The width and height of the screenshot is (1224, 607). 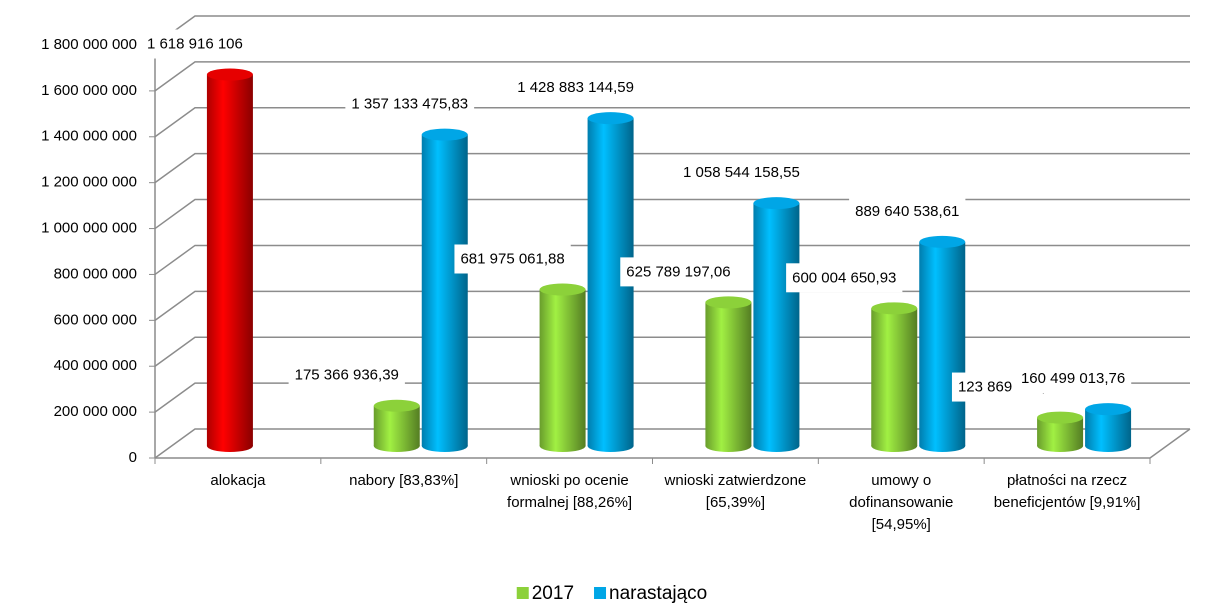 I want to click on legend-label: narastająco, so click(x=658, y=593).